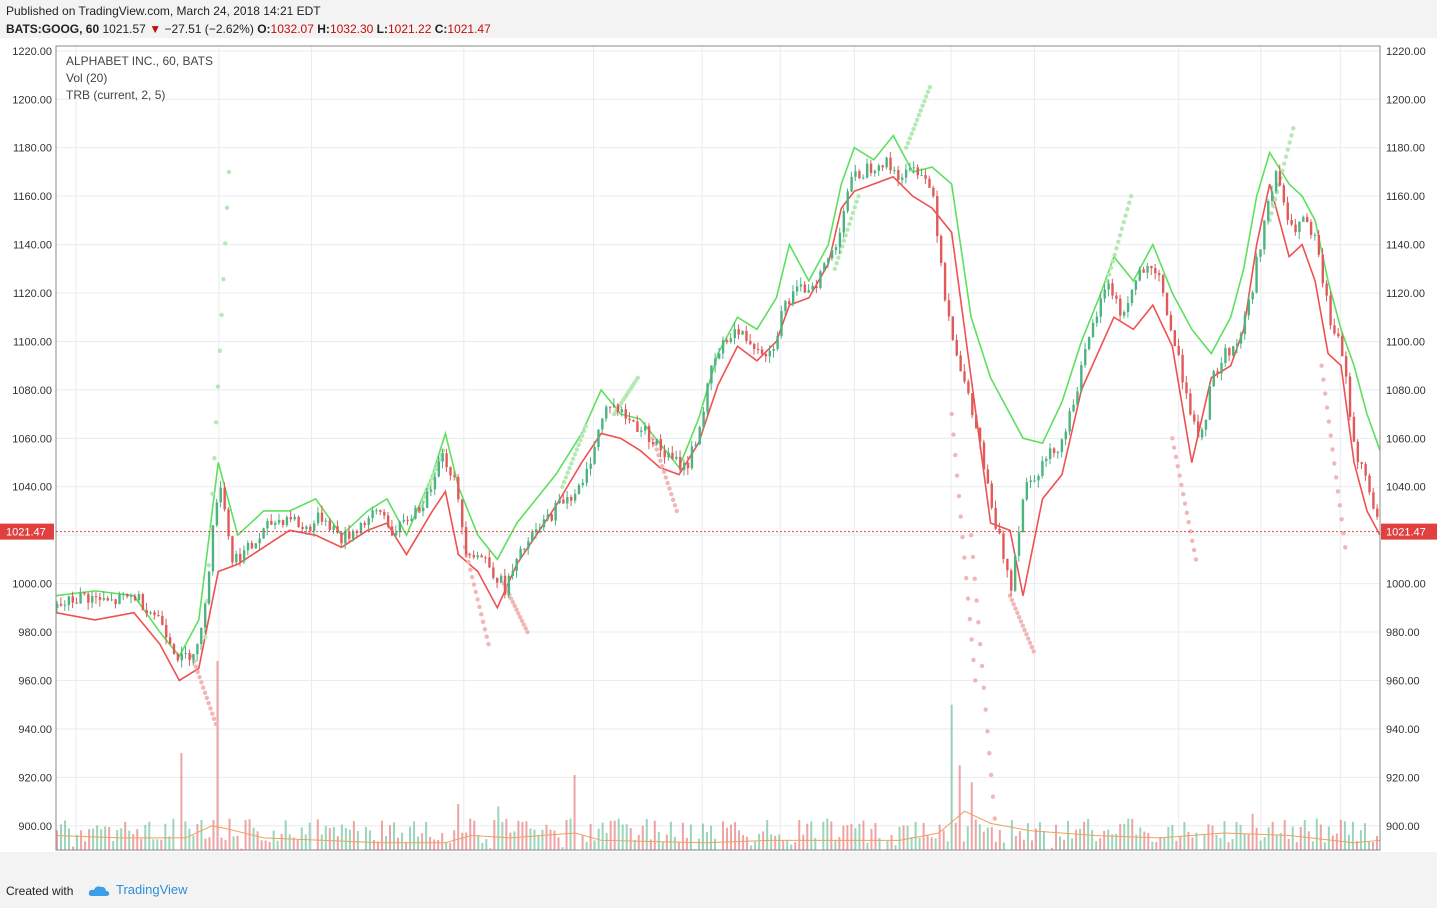 This screenshot has height=908, width=1437. Describe the element at coordinates (32, 294) in the screenshot. I see `y-tick-label-left: 1120.00` at that location.